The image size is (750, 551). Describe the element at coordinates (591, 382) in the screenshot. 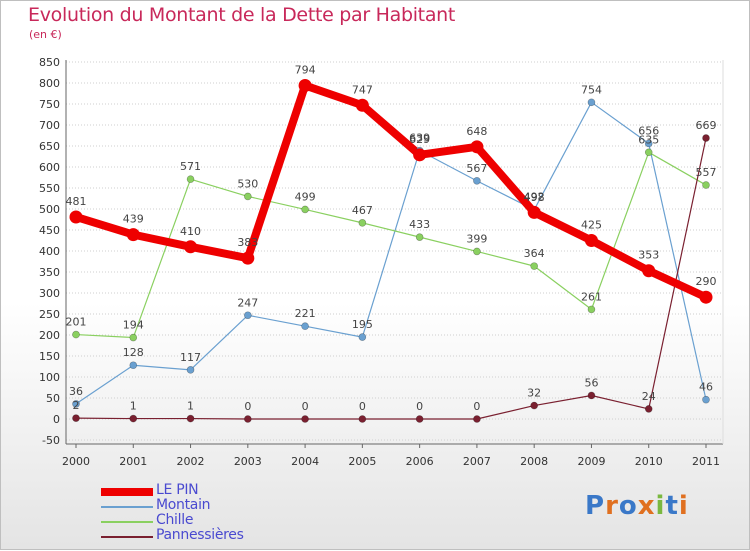

I see `data-label-pannessi-res: 56` at that location.